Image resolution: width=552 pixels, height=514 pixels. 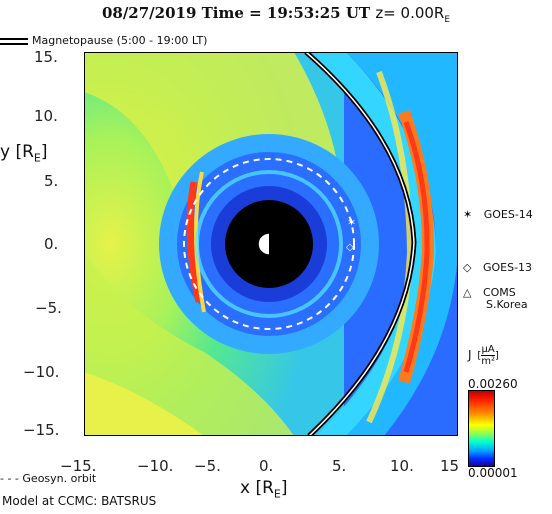 What do you see at coordinates (468, 214) in the screenshot?
I see `star-icon: ✶` at bounding box center [468, 214].